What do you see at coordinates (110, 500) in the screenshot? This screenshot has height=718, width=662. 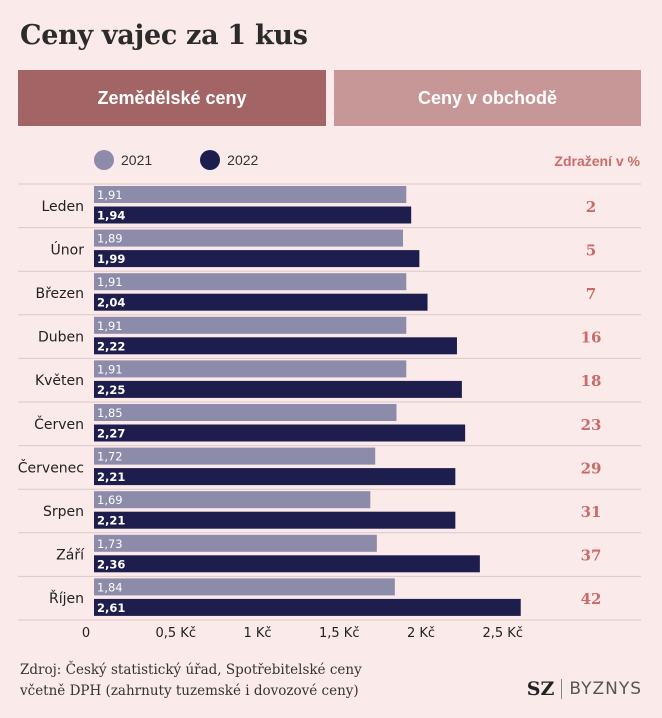 I see `bar-value-label: 1,69` at bounding box center [110, 500].